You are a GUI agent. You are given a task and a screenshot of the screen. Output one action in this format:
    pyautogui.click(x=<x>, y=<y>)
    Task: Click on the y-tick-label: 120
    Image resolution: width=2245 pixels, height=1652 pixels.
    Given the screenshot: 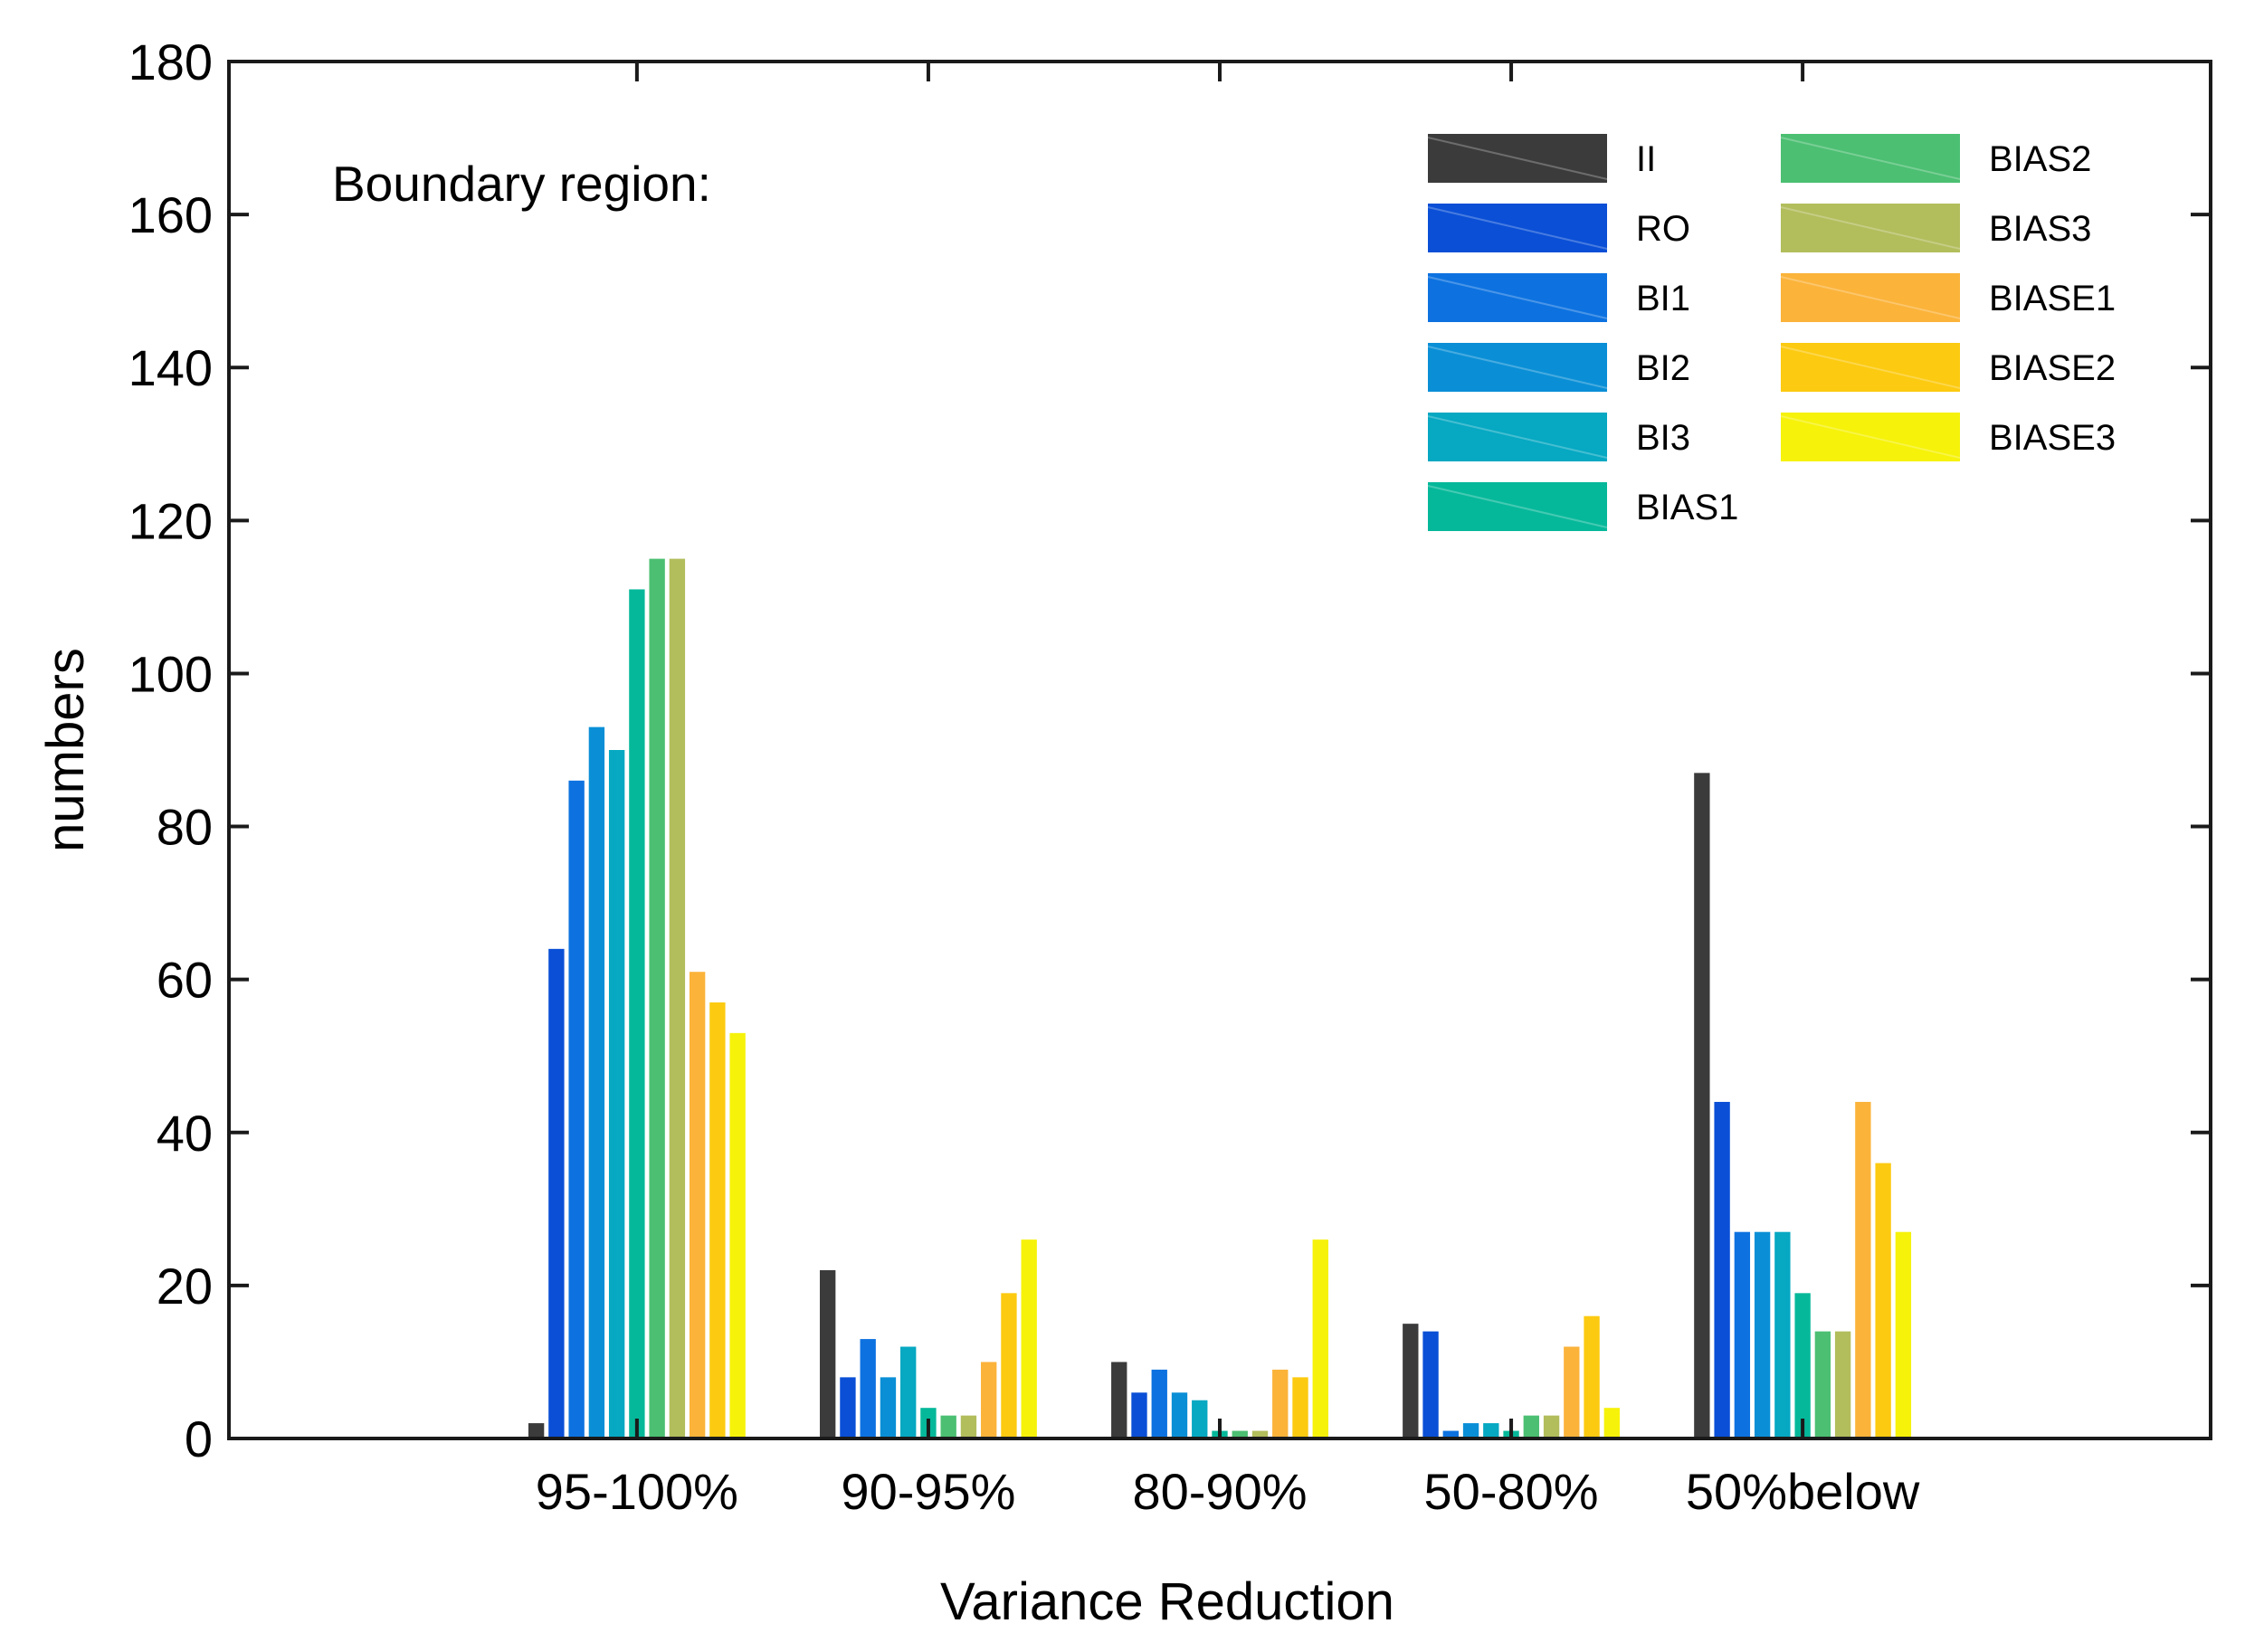 What is the action you would take?
    pyautogui.click(x=170, y=520)
    